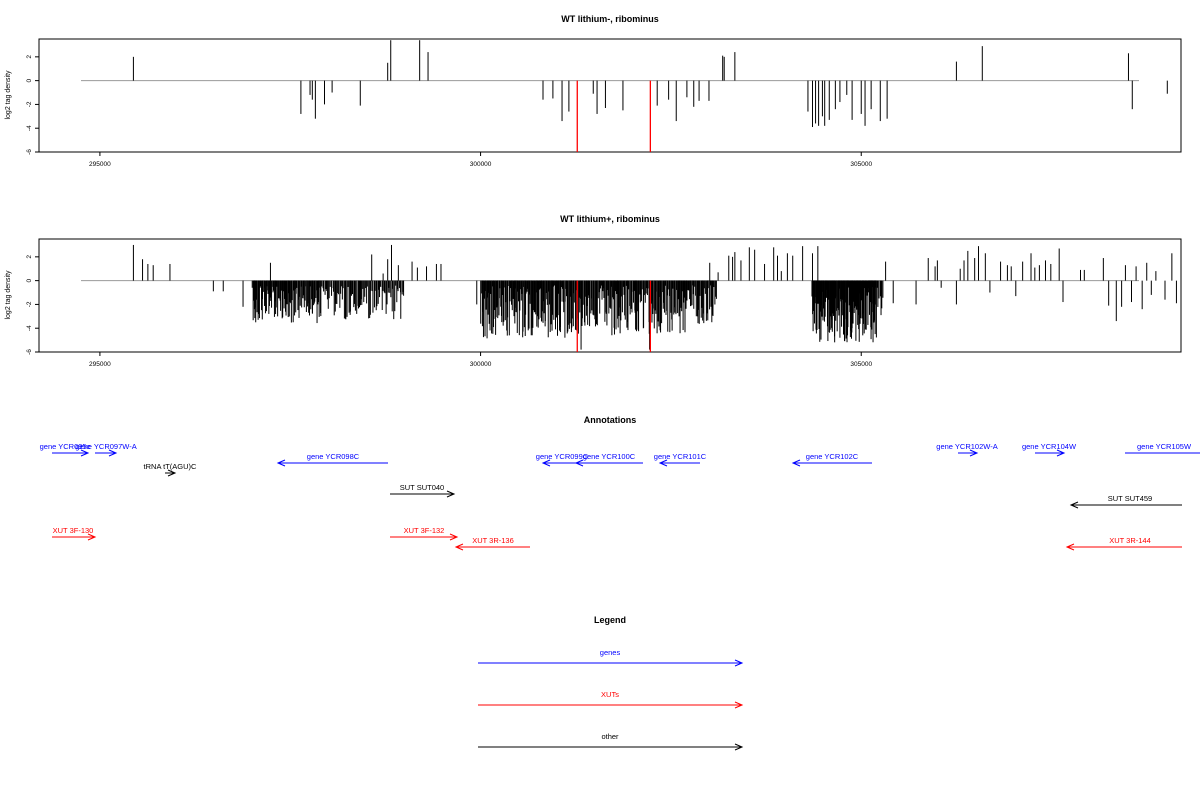  I want to click on feature-label: gene YCR102W-A, so click(966, 446).